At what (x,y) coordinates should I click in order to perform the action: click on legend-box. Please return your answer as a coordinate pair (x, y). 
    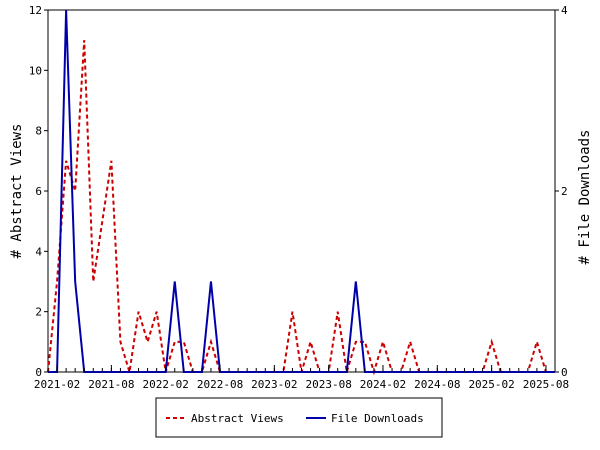
    Looking at the image, I should click on (299, 417).